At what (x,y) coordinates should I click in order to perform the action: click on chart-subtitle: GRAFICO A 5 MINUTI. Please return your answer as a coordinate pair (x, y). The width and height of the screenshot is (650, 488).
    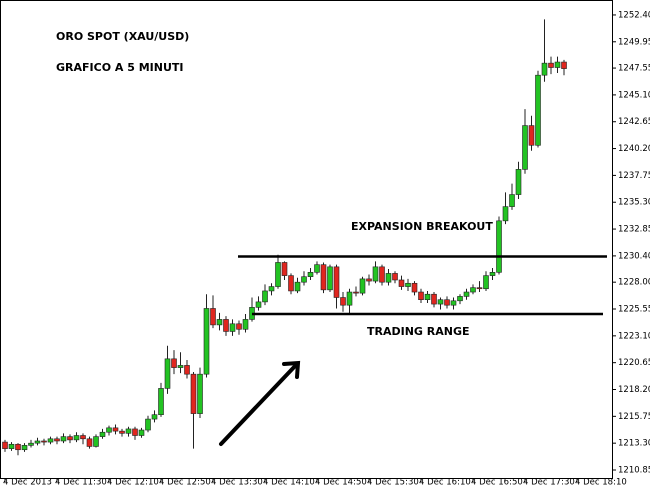
    Looking at the image, I should click on (119, 67).